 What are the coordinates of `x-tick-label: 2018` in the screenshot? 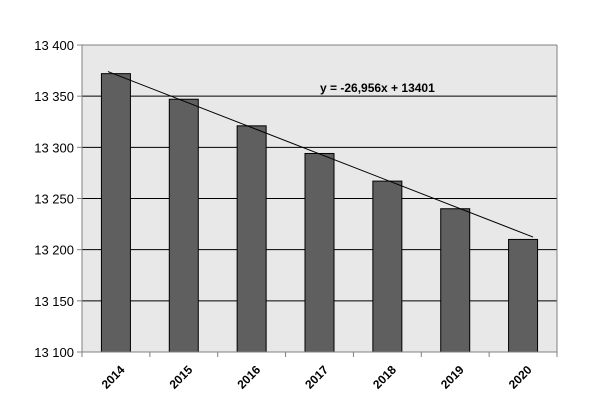 It's located at (384, 377).